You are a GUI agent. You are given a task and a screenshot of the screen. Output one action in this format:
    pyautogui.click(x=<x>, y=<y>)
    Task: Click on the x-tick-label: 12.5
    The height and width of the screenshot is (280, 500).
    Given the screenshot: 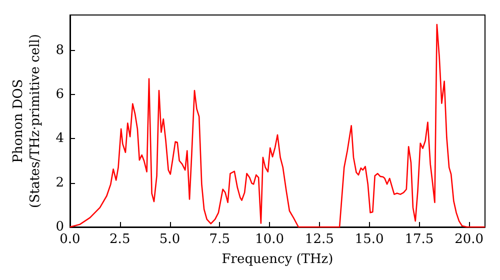 What is the action you would take?
    pyautogui.click(x=319, y=239)
    